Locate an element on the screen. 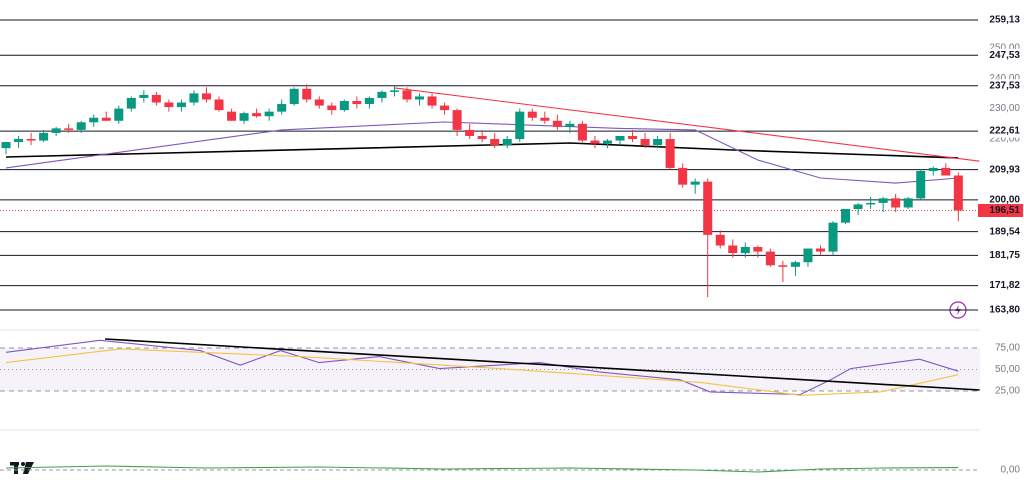 The height and width of the screenshot is (493, 1024). level-label: 237,53 is located at coordinates (1004, 85).